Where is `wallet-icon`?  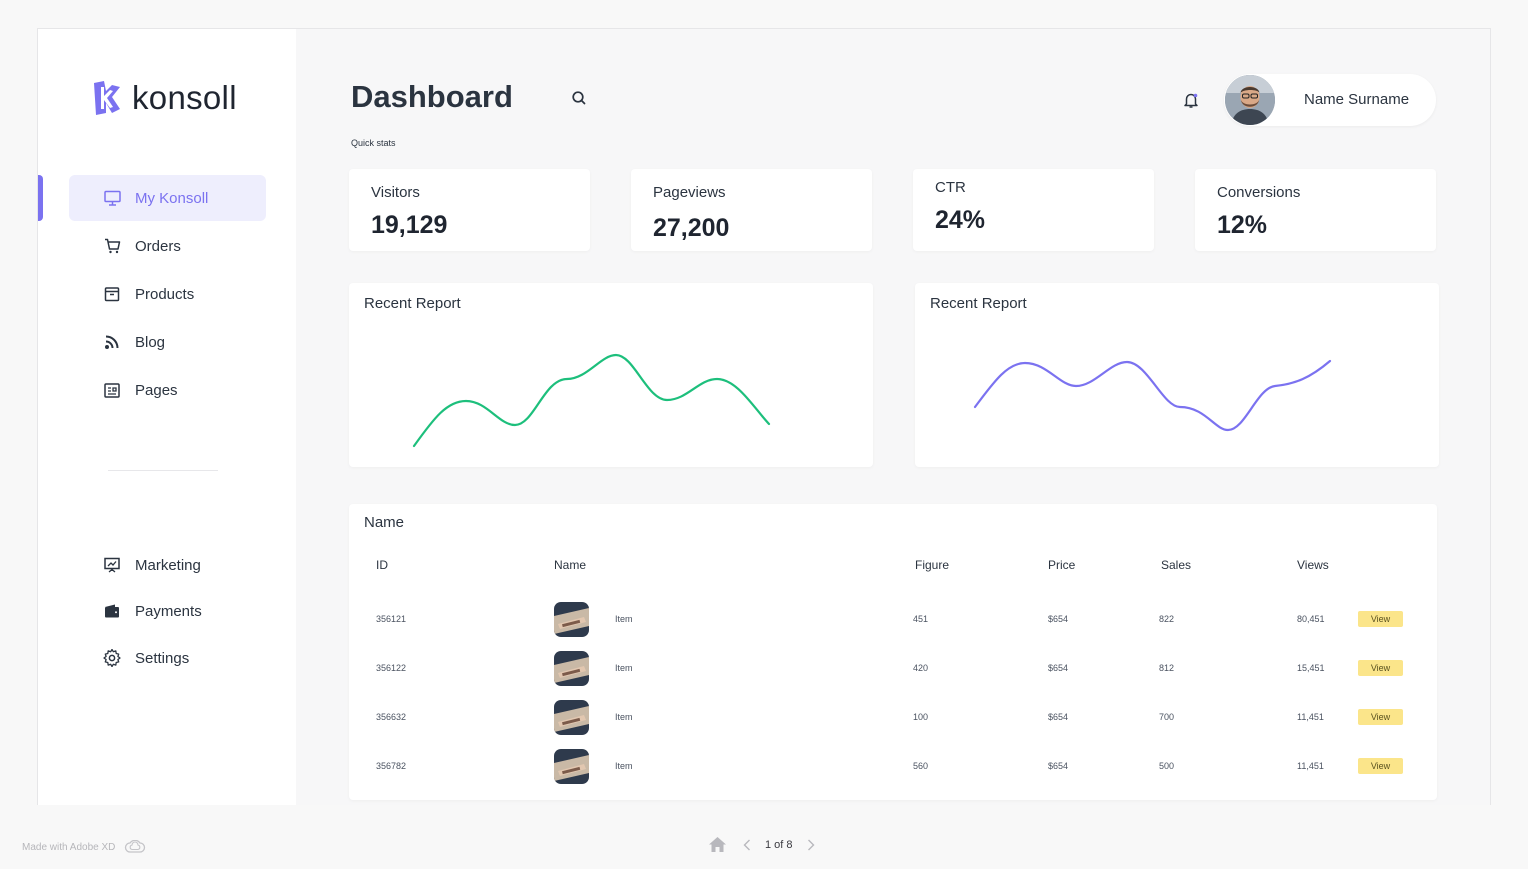 wallet-icon is located at coordinates (112, 611).